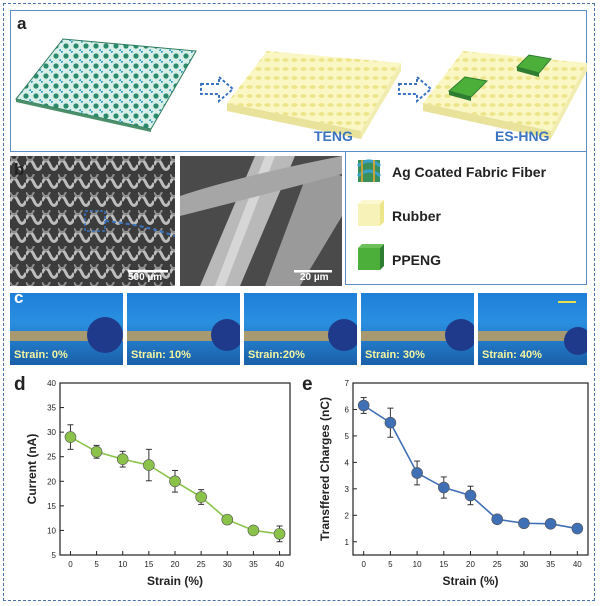  What do you see at coordinates (417, 329) in the screenshot?
I see `strain-photo: Strain: 30%` at bounding box center [417, 329].